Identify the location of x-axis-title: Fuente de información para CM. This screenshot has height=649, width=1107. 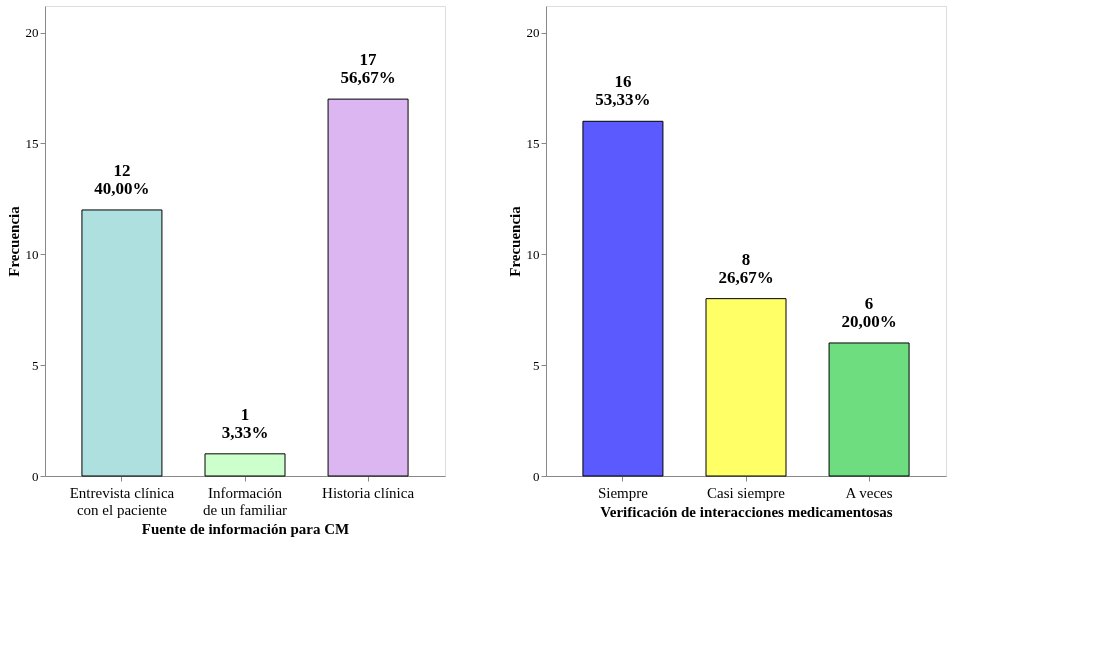
(245, 528).